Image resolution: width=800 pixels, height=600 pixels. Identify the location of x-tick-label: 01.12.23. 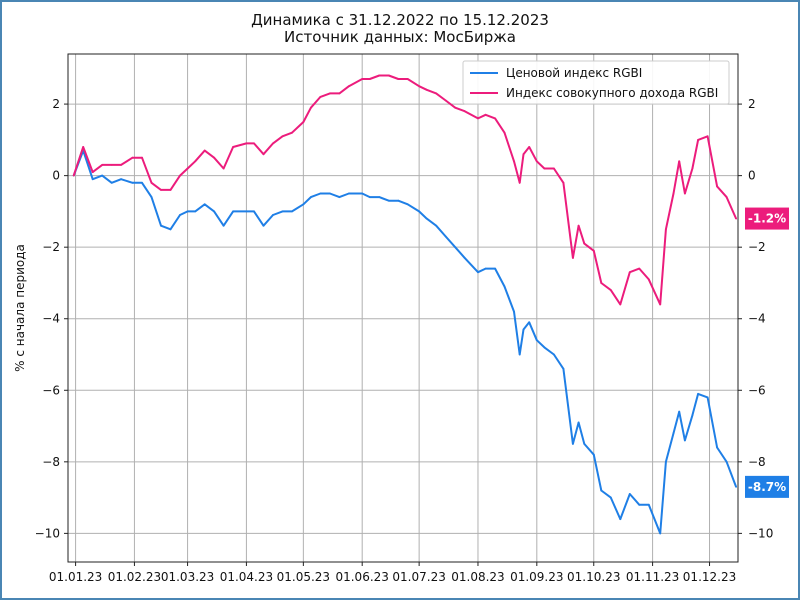
(709, 577).